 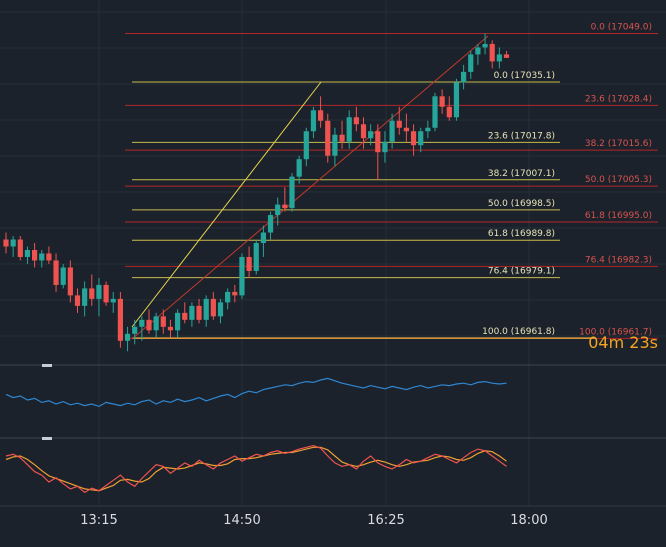 I want to click on fib-level-label-primary: 61.8 (16989.8), so click(x=521, y=234).